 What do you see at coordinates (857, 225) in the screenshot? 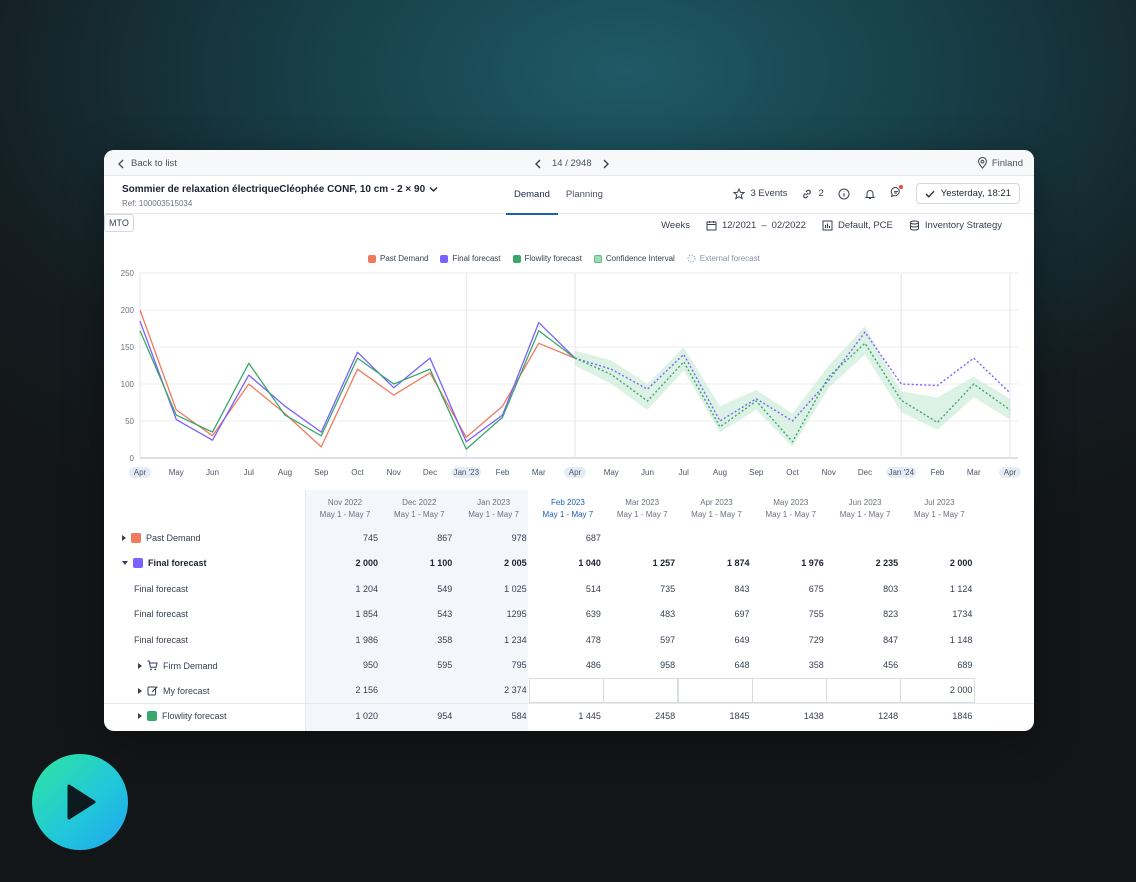
I see `scenario-selector: Default, PCE` at bounding box center [857, 225].